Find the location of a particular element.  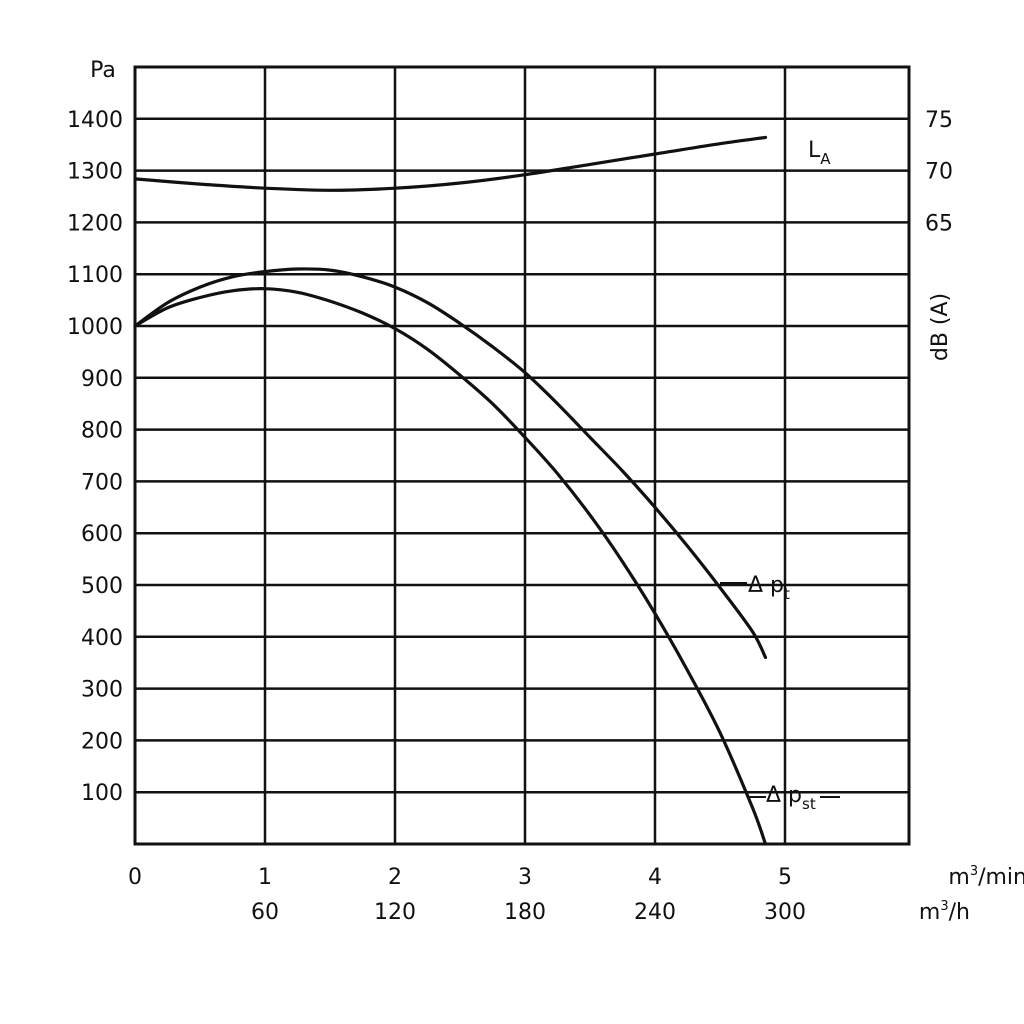

series-label-t: Δ pt is located at coordinates (769, 588).